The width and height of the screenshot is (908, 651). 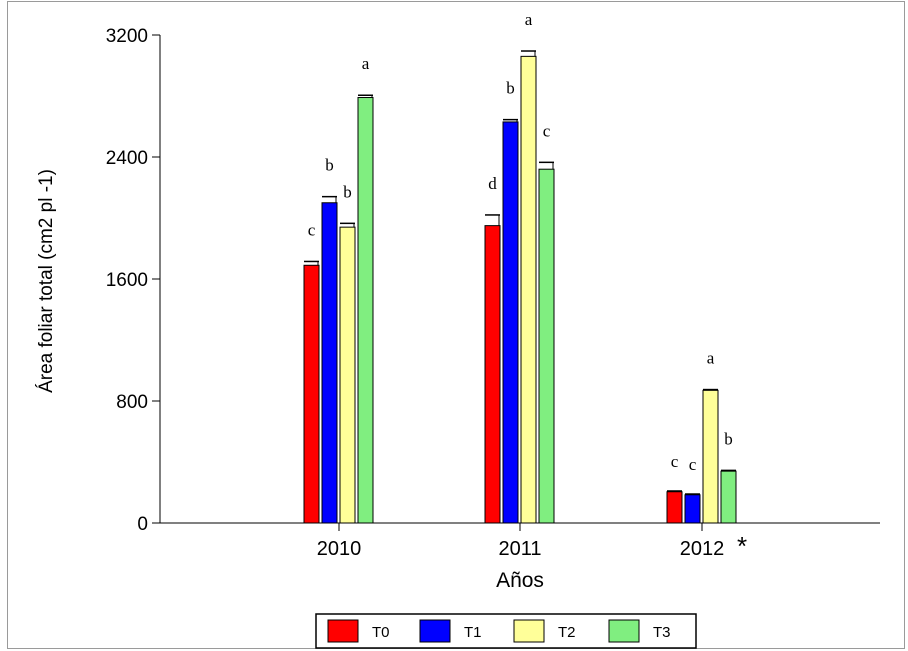 I want to click on y-tick-label: 2400, so click(x=127, y=158).